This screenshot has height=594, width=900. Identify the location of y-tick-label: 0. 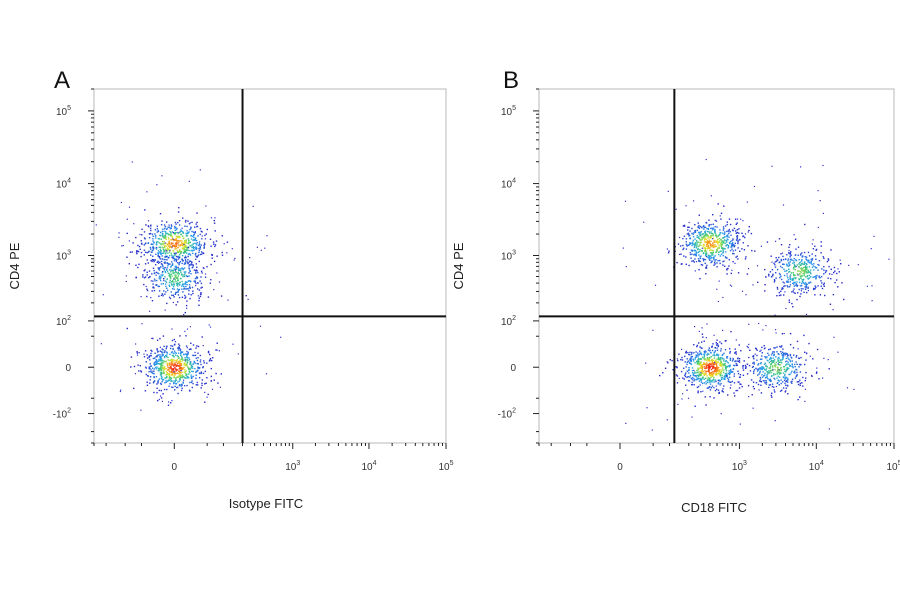
(68, 368).